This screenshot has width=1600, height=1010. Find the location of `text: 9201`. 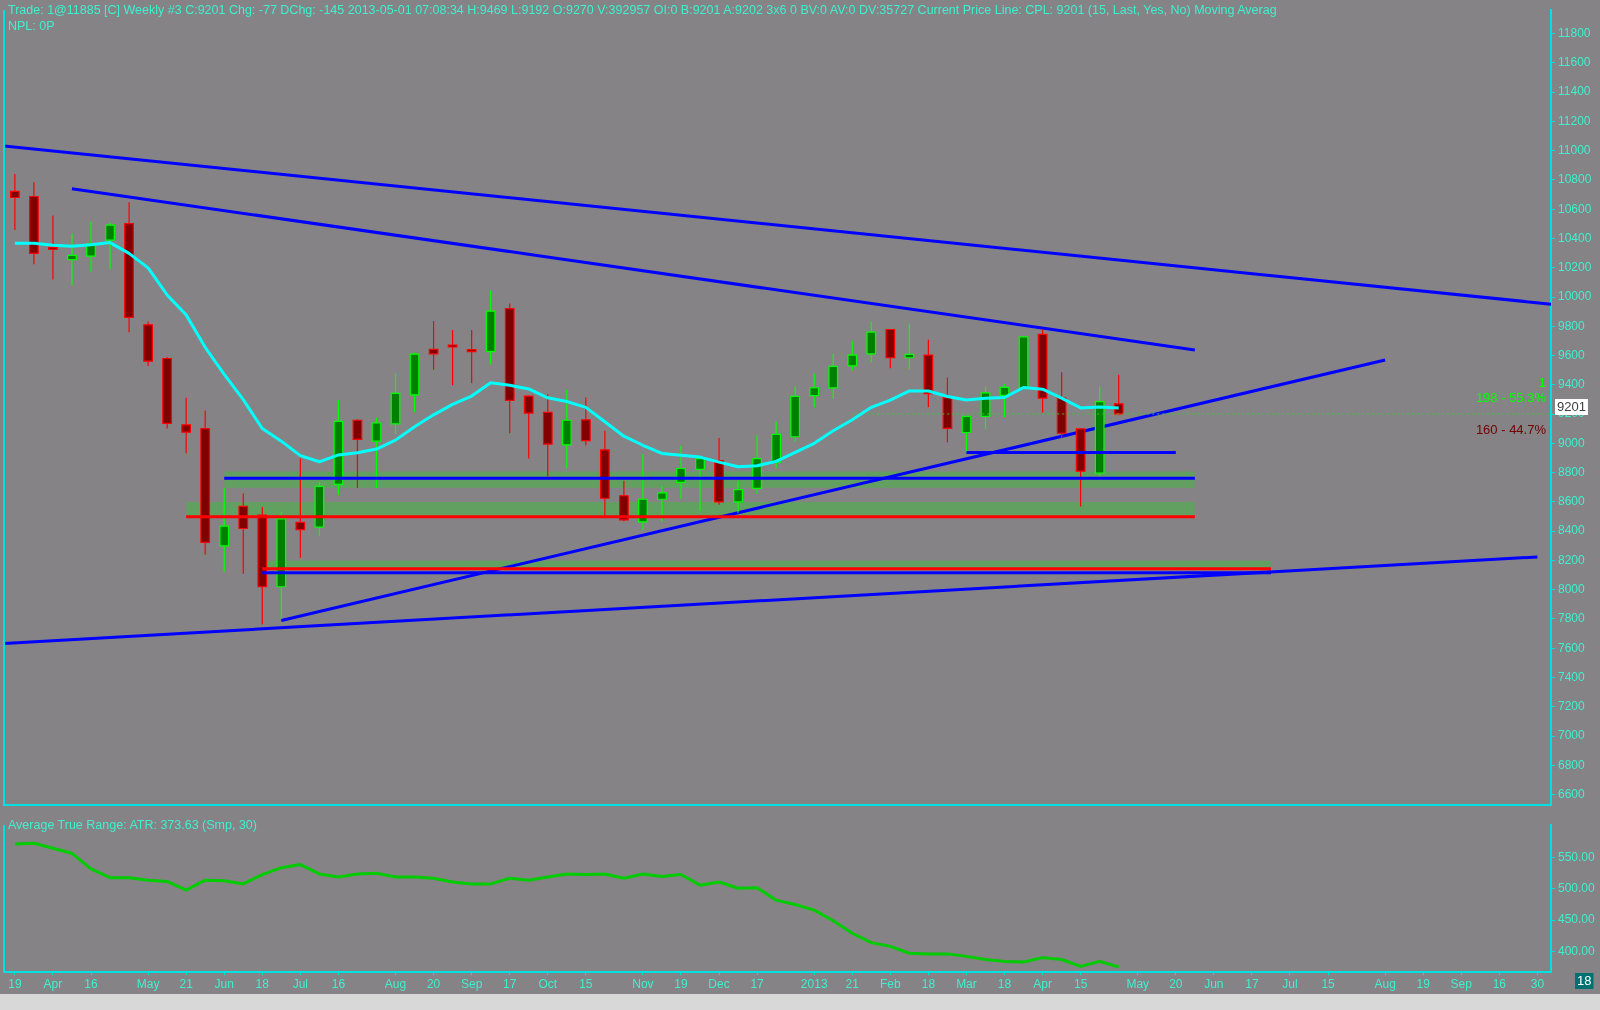

text: 9201 is located at coordinates (1571, 406).